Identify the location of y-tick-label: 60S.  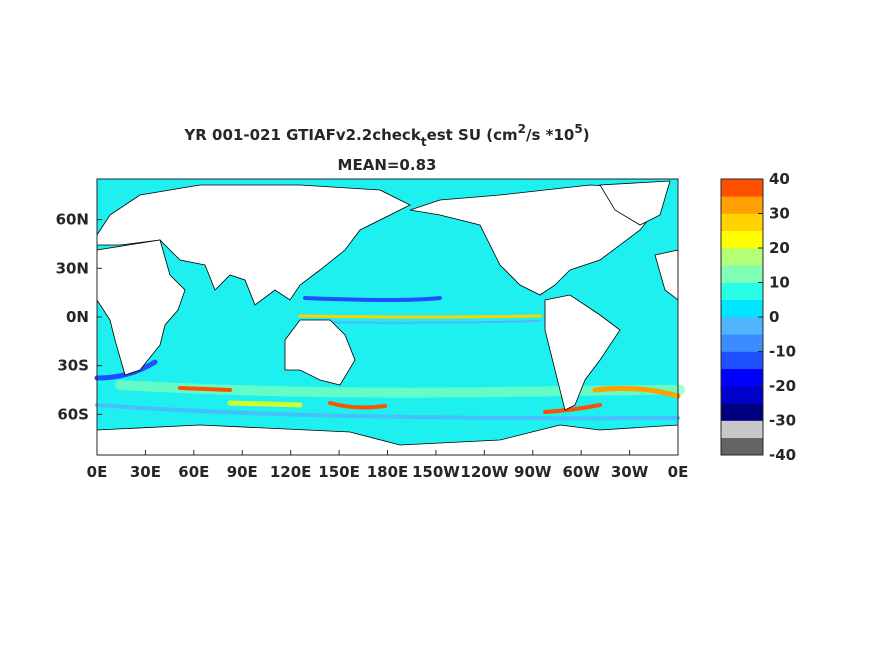
(73, 414).